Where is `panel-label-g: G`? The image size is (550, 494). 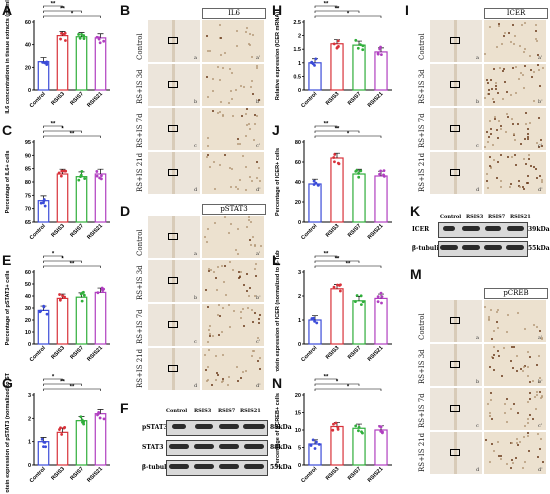
panel-label-g: G is located at coordinates (7, 383).